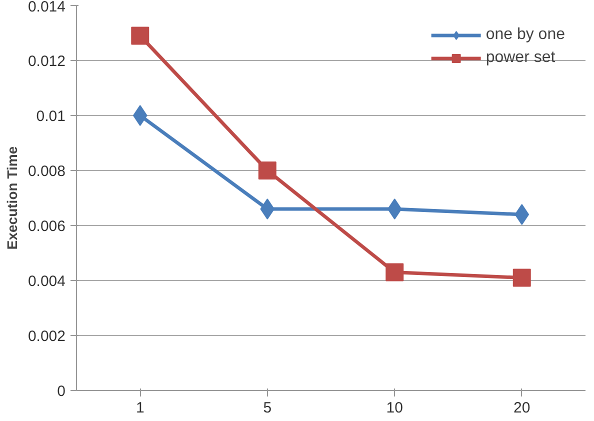  I want to click on y-tick-label: 0.014, so click(47, 8).